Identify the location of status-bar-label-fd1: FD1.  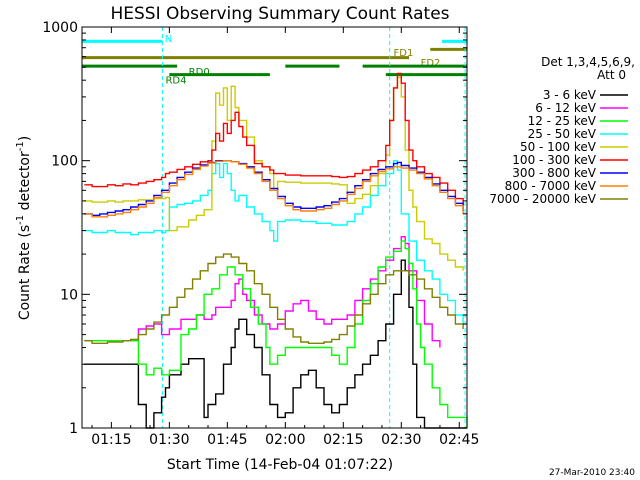
(404, 53).